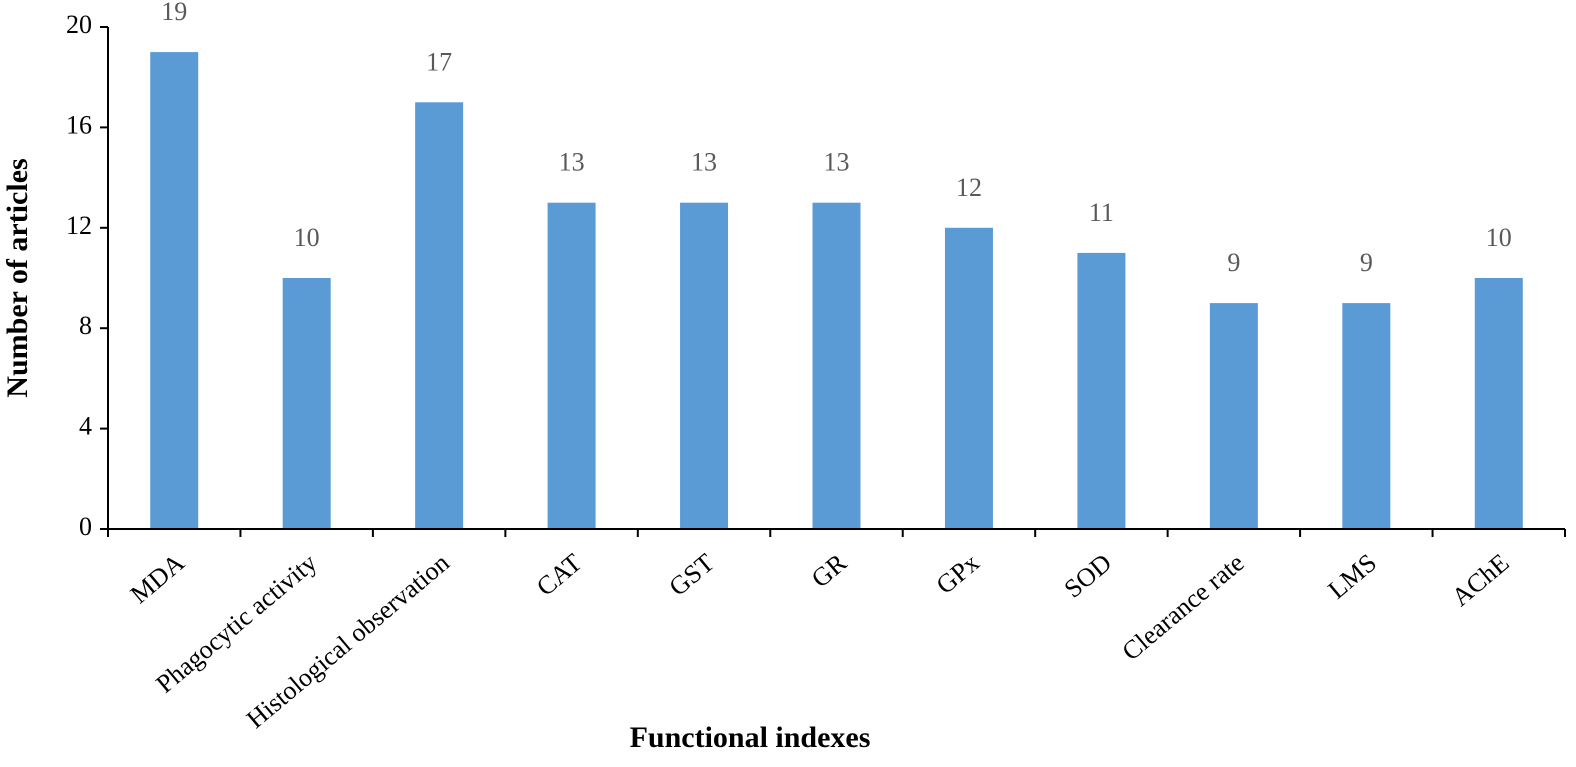 The width and height of the screenshot is (1576, 767). I want to click on x-tick-label: AChE, so click(1480, 580).